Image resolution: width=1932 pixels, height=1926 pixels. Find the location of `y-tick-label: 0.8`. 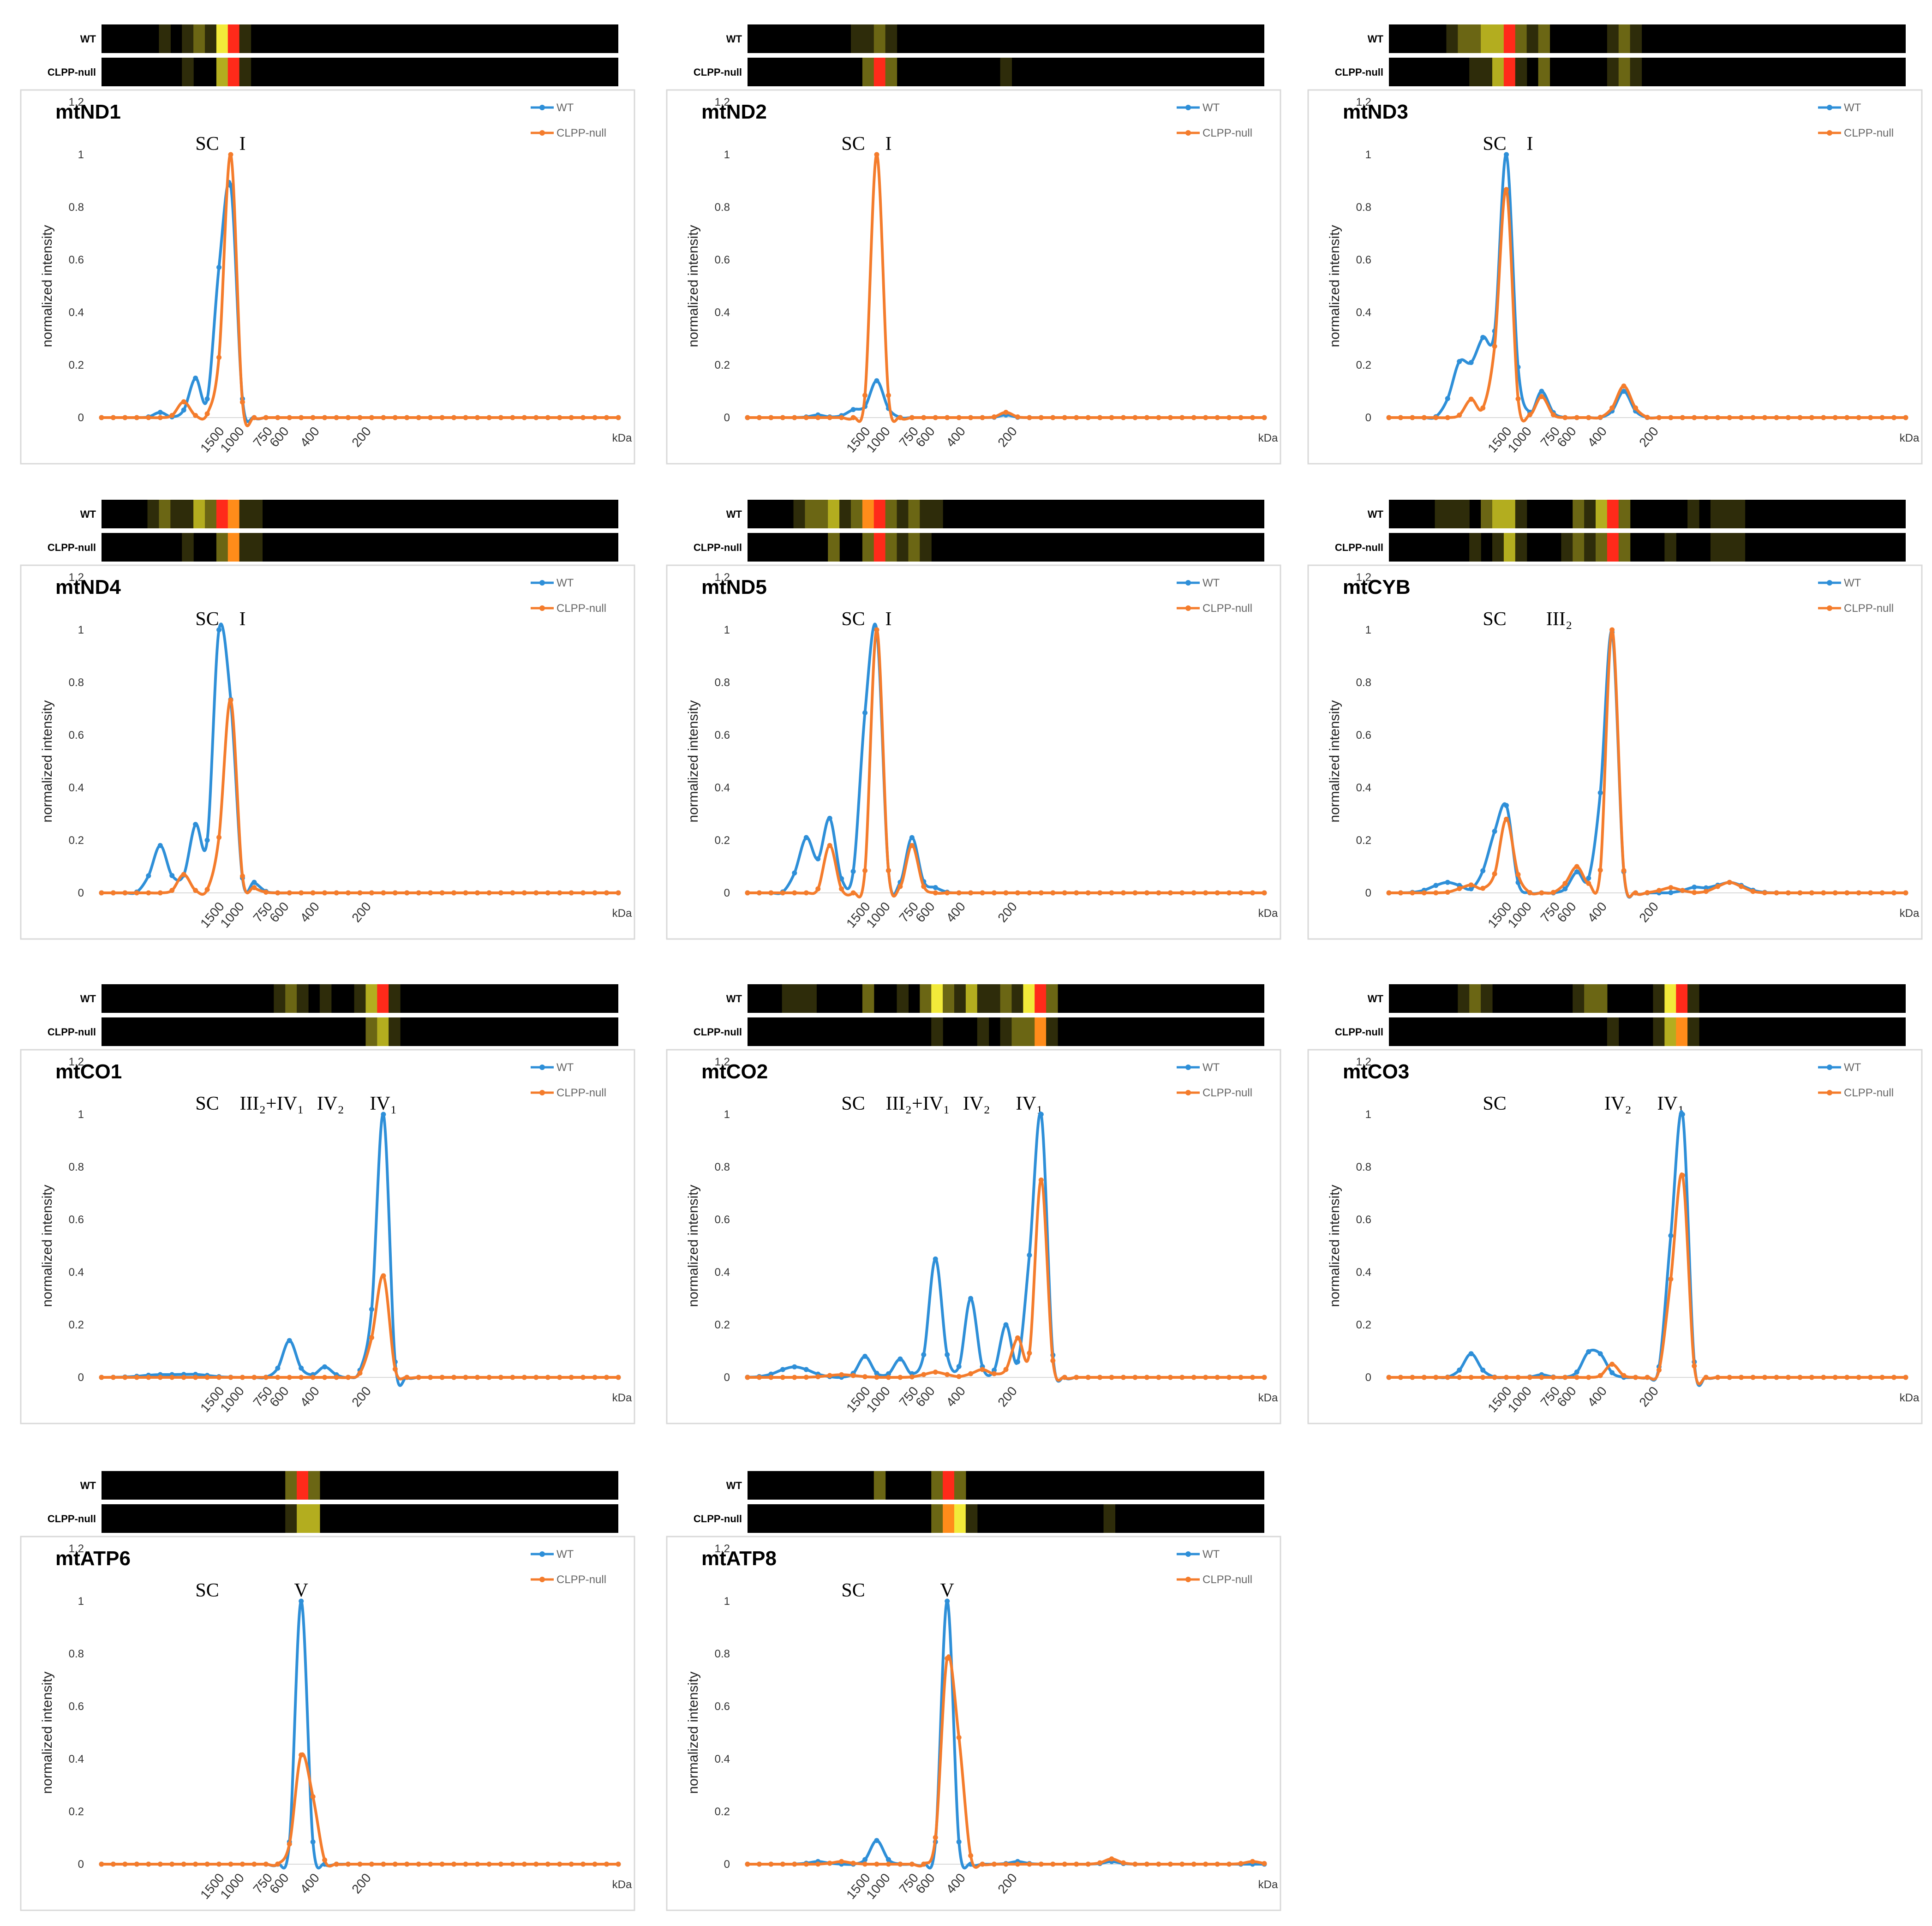

y-tick-label: 0.8 is located at coordinates (77, 1654).